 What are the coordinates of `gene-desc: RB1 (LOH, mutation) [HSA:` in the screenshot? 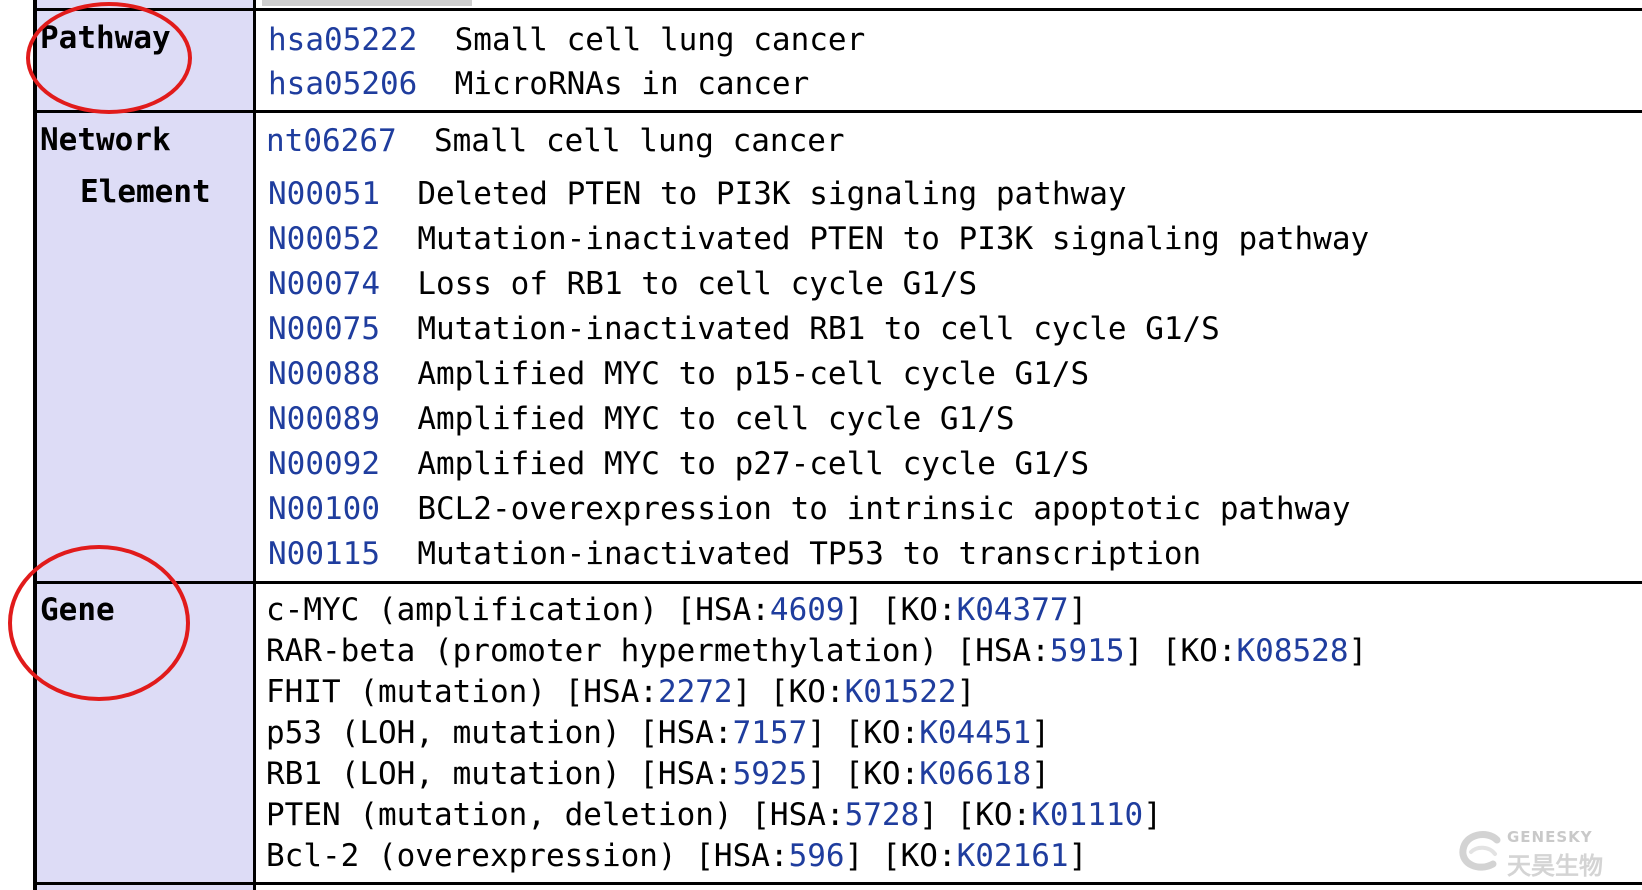 It's located at (499, 774).